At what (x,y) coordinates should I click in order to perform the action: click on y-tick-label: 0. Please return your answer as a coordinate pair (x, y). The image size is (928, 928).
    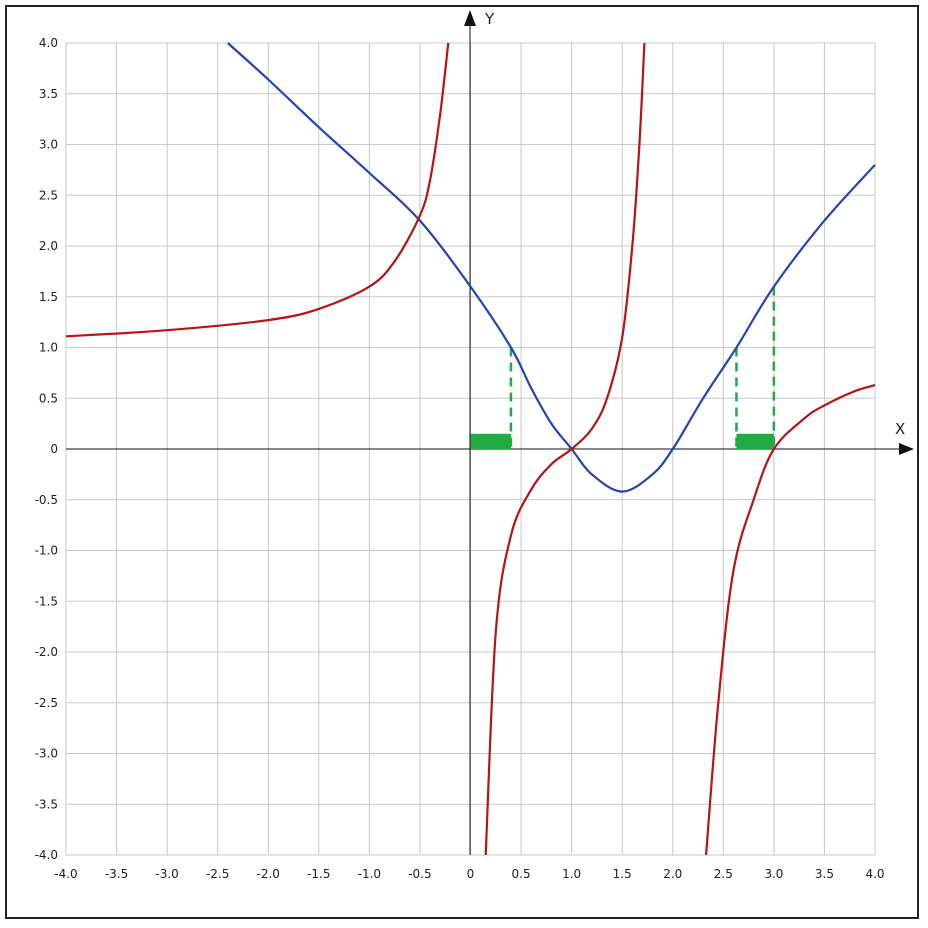
    Looking at the image, I should click on (54, 449).